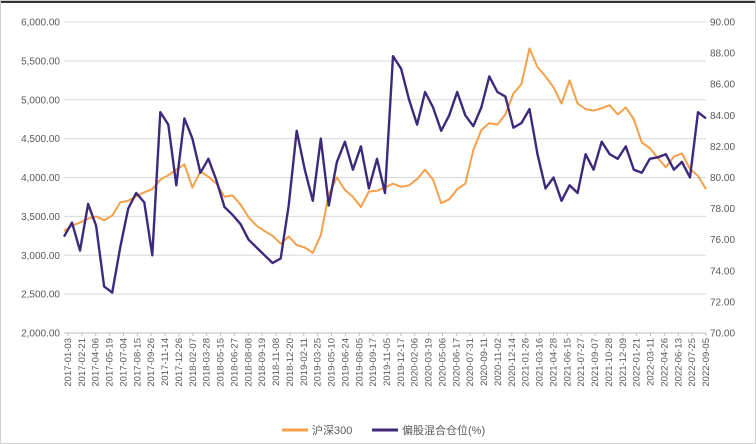  Describe the element at coordinates (722, 302) in the screenshot. I see `right-tick-label: 72.00` at that location.